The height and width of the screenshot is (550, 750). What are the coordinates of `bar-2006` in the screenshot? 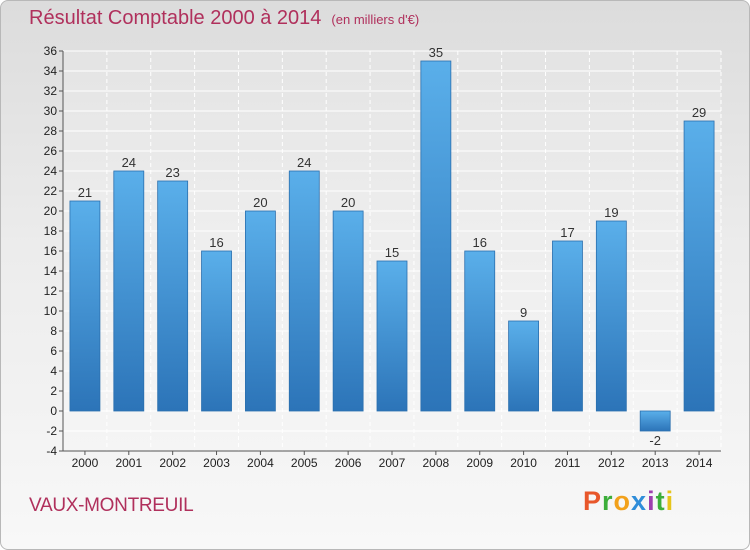 It's located at (348, 311).